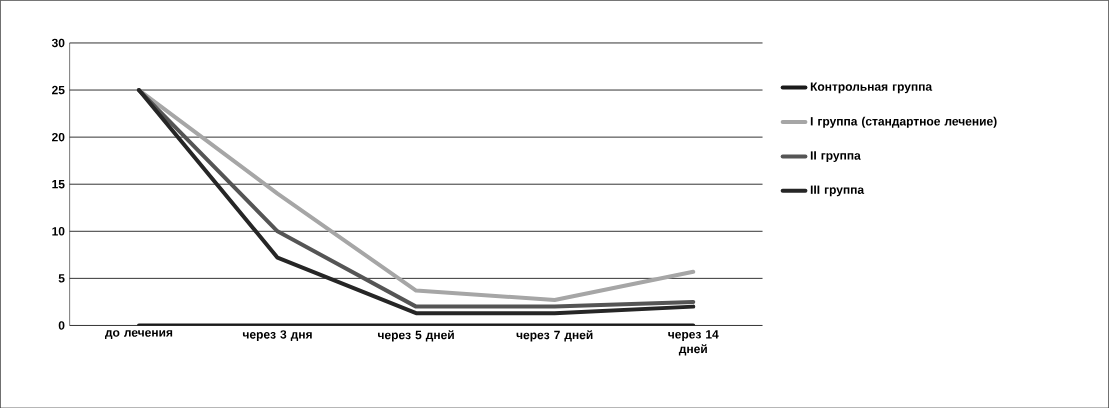 This screenshot has height=408, width=1109. Describe the element at coordinates (58, 137) in the screenshot. I see `y-tick-label: 20` at that location.